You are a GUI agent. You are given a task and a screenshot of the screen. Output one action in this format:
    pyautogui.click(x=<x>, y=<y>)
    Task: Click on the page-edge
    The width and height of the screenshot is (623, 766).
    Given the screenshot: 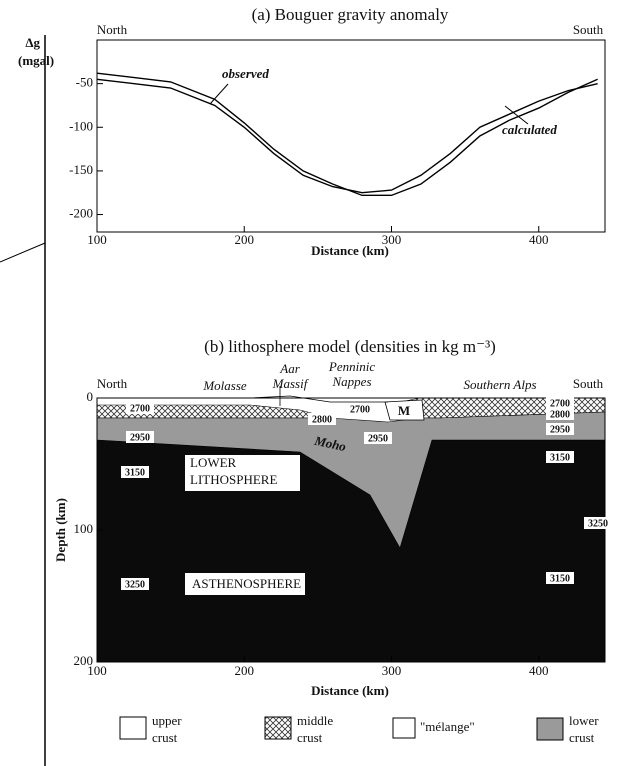 What is the action you would take?
    pyautogui.click(x=23, y=252)
    